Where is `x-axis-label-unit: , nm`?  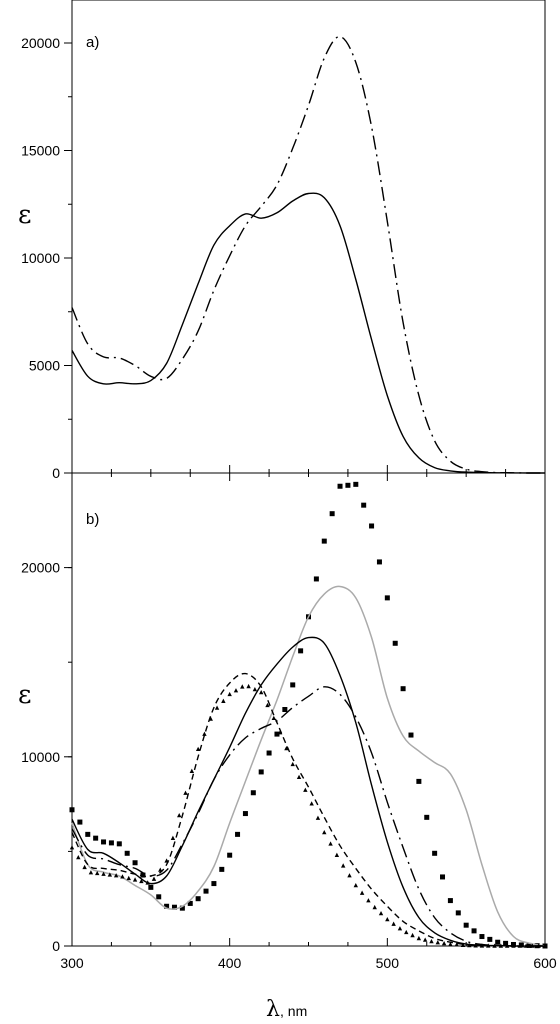 x-axis-label-unit: , nm is located at coordinates (293, 1011).